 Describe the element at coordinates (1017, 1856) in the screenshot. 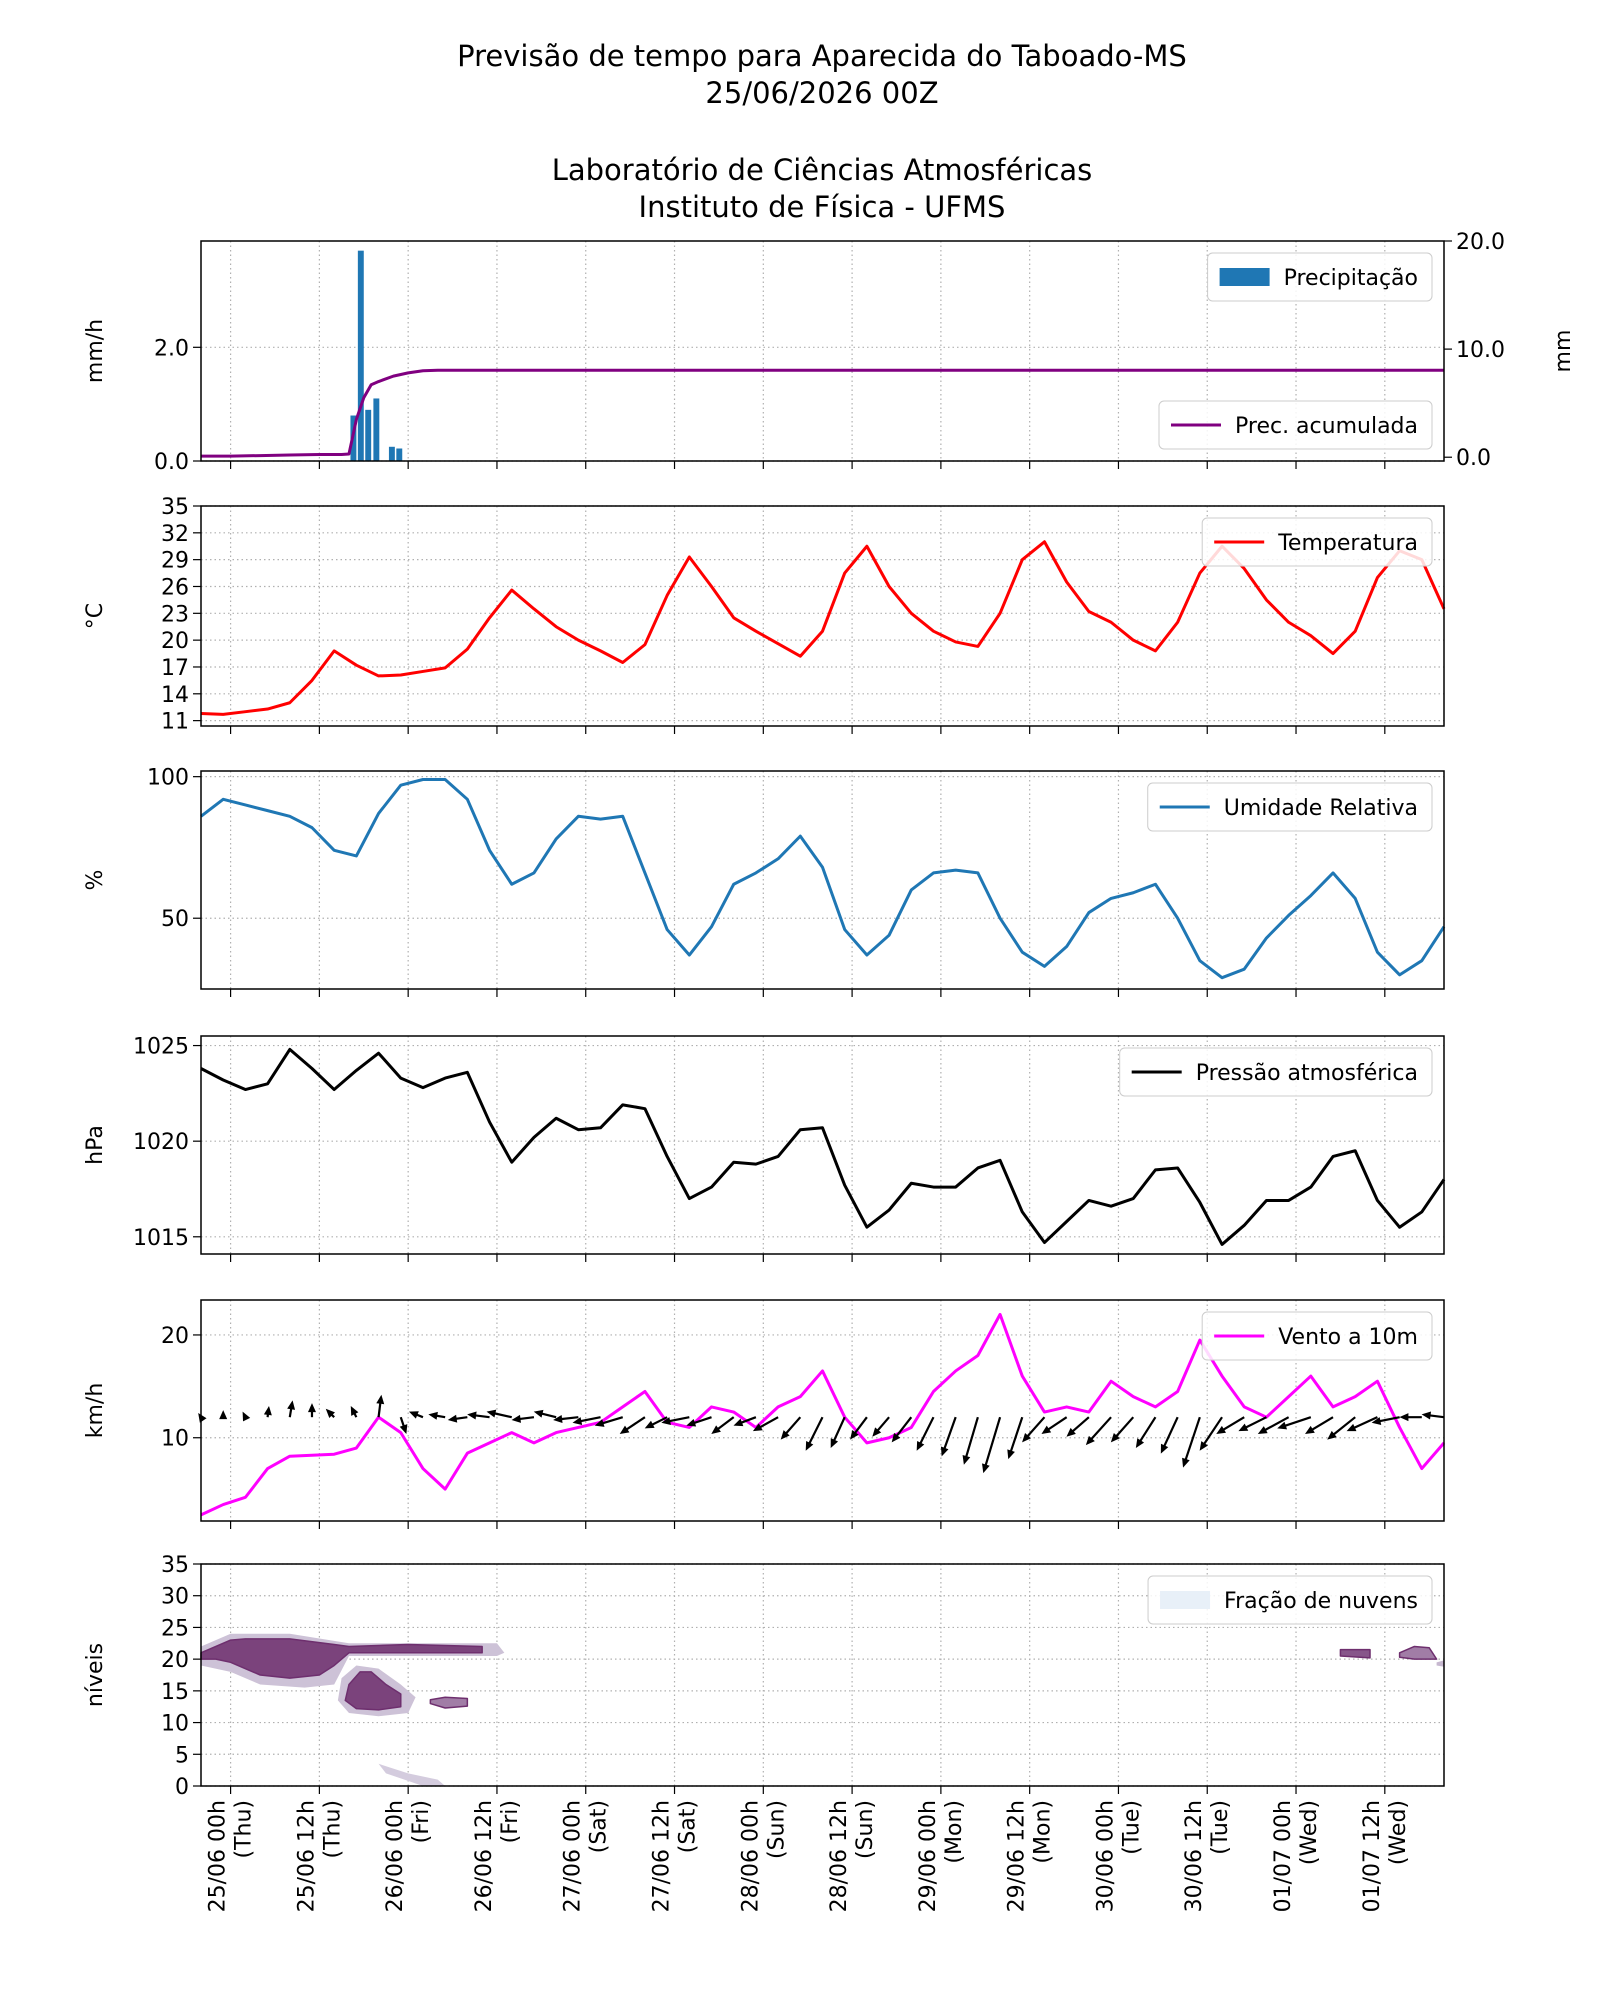

I see `x-tick-label: 29/06 12h` at that location.